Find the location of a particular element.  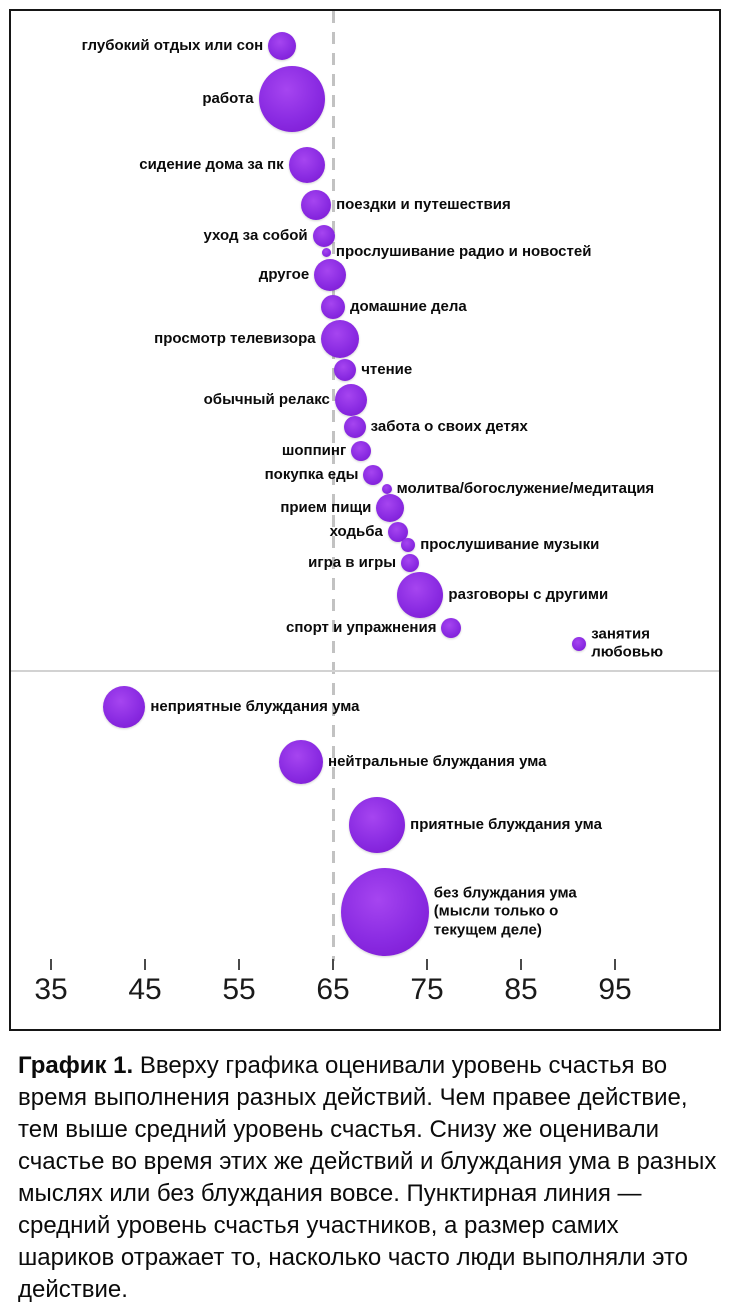

x-tick-label: 35 is located at coordinates (51, 989).